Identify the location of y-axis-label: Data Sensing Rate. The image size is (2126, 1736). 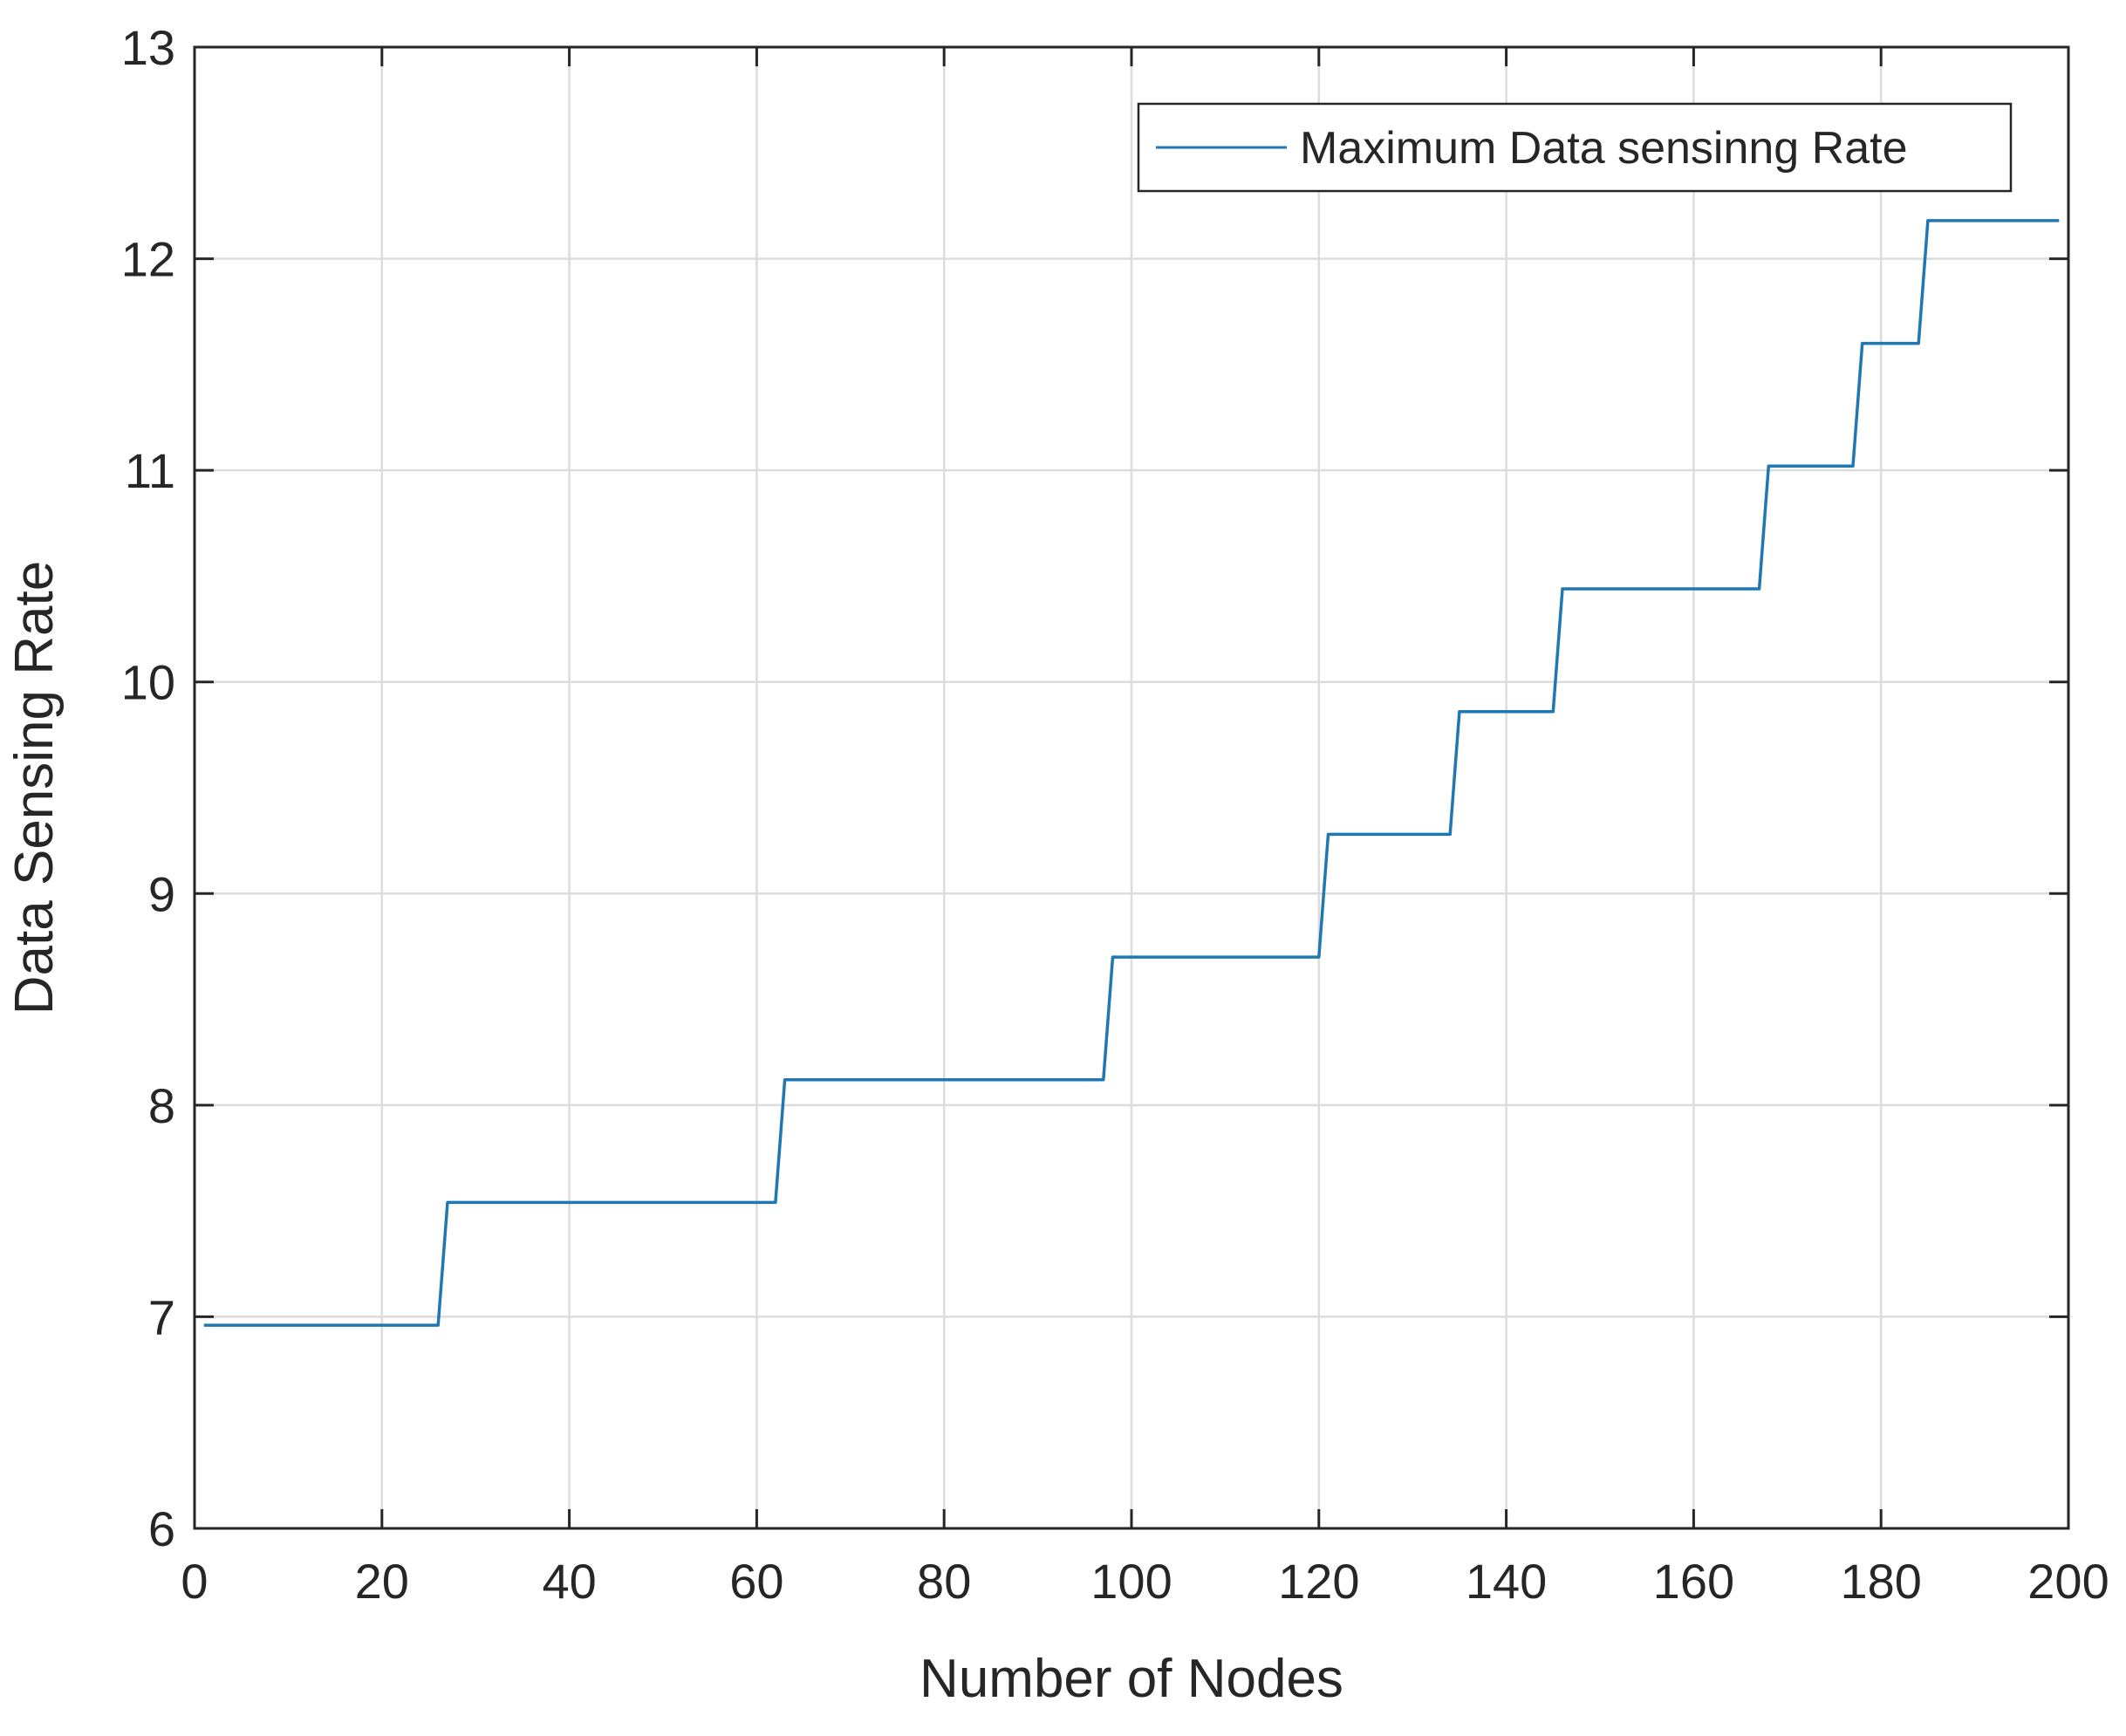
(34, 788).